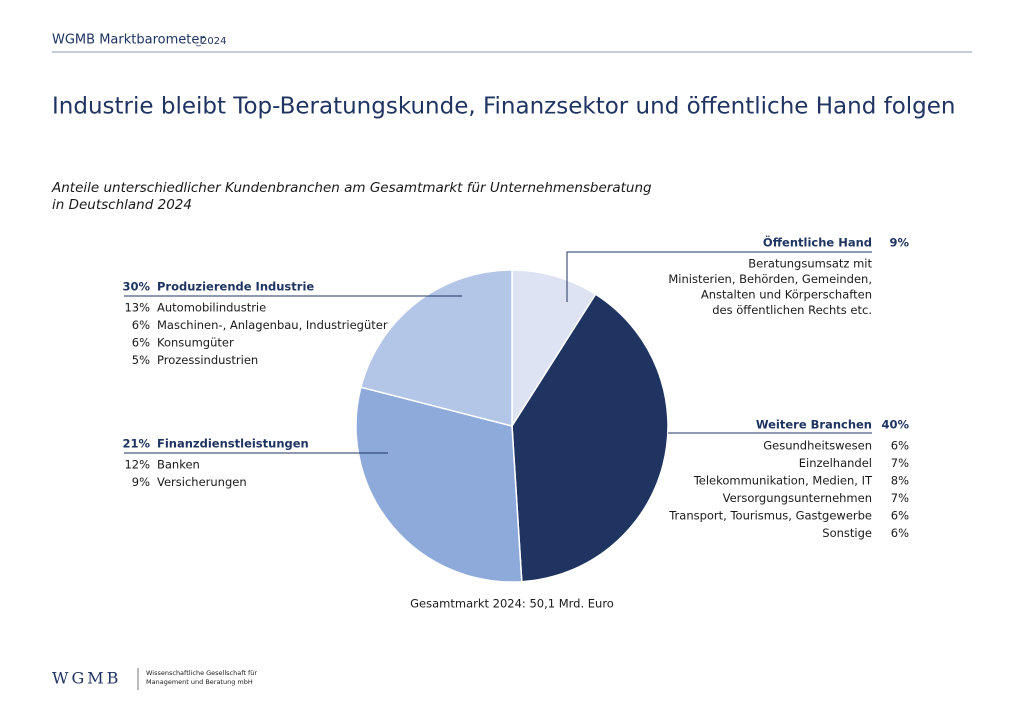 The image size is (1024, 709). What do you see at coordinates (136, 287) in the screenshot?
I see `segment-value: 30%` at bounding box center [136, 287].